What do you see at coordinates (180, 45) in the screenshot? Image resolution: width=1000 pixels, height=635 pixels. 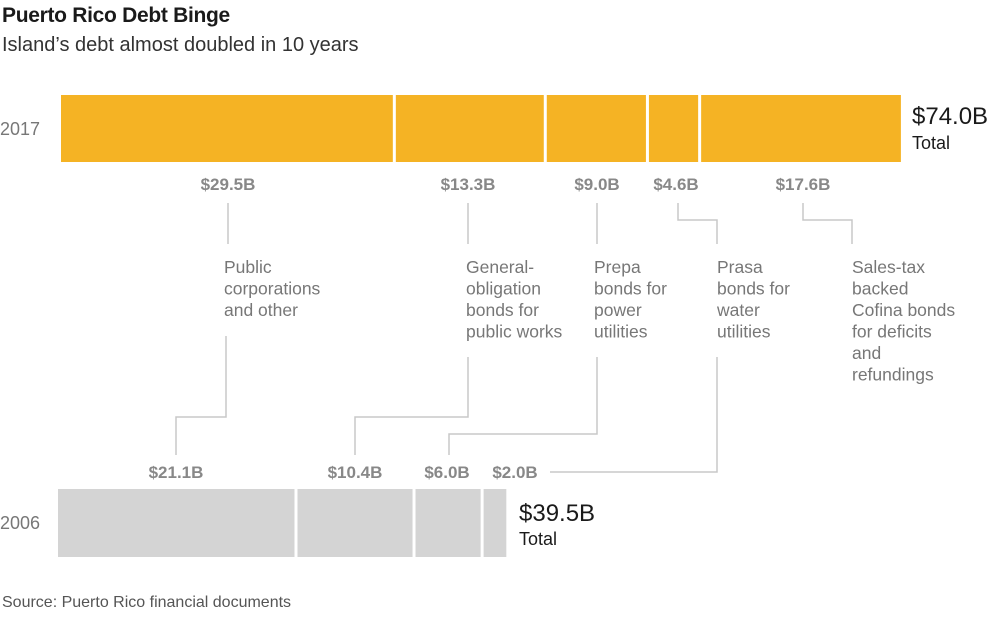 I see `chart-subtitle: Island’s debt almost doubled in 10 years` at bounding box center [180, 45].